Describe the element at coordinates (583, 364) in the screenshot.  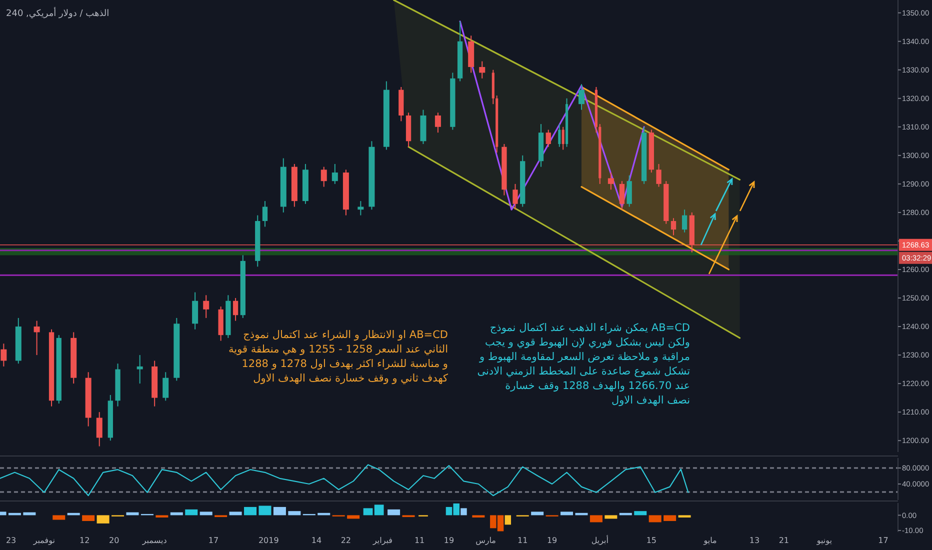
I see `annotation: AB=CD يمكن شراء الذهب عند اكتمال نموذج ولكن ليس بشكل فوري لإن الهبوط قوي و يجب مراقبة و ملاحظة تعرض السعر لمقاومة الهبوط و تشكل شموع صاعدة على المخطط الزمني الادنى عند 1266.70 والهدف 1288 وقف خسارة نصف الهدف الاول` at that location.